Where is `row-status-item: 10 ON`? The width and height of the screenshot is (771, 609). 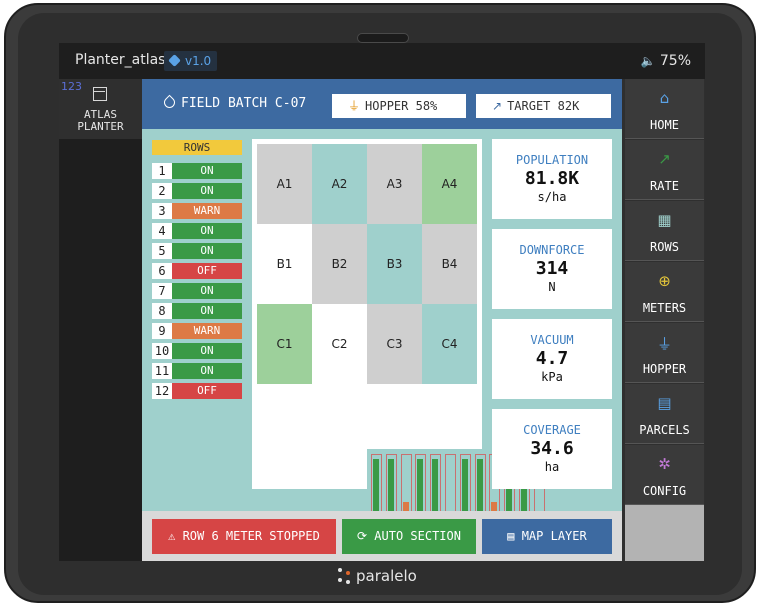 row-status-item: 10 ON is located at coordinates (197, 351).